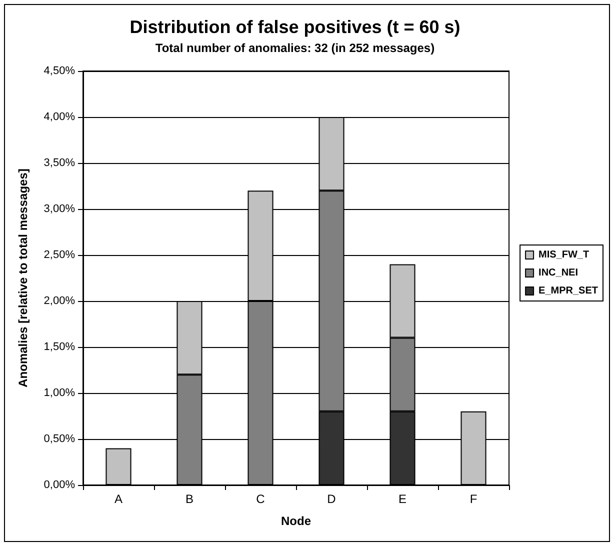 Image resolution: width=616 pixels, height=548 pixels. I want to click on legend-label: INC_NEI, so click(558, 273).